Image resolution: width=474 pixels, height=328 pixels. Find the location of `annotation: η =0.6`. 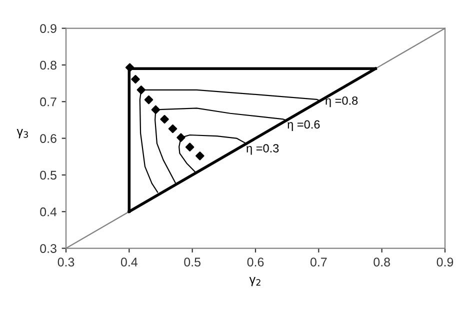

annotation: η =0.6 is located at coordinates (304, 125).